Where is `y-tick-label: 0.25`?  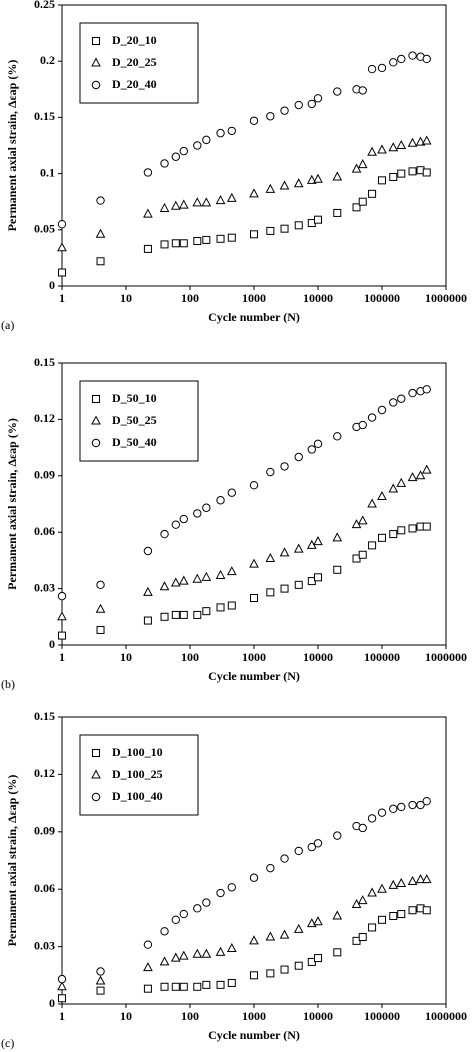 y-tick-label: 0.25 is located at coordinates (44, 5).